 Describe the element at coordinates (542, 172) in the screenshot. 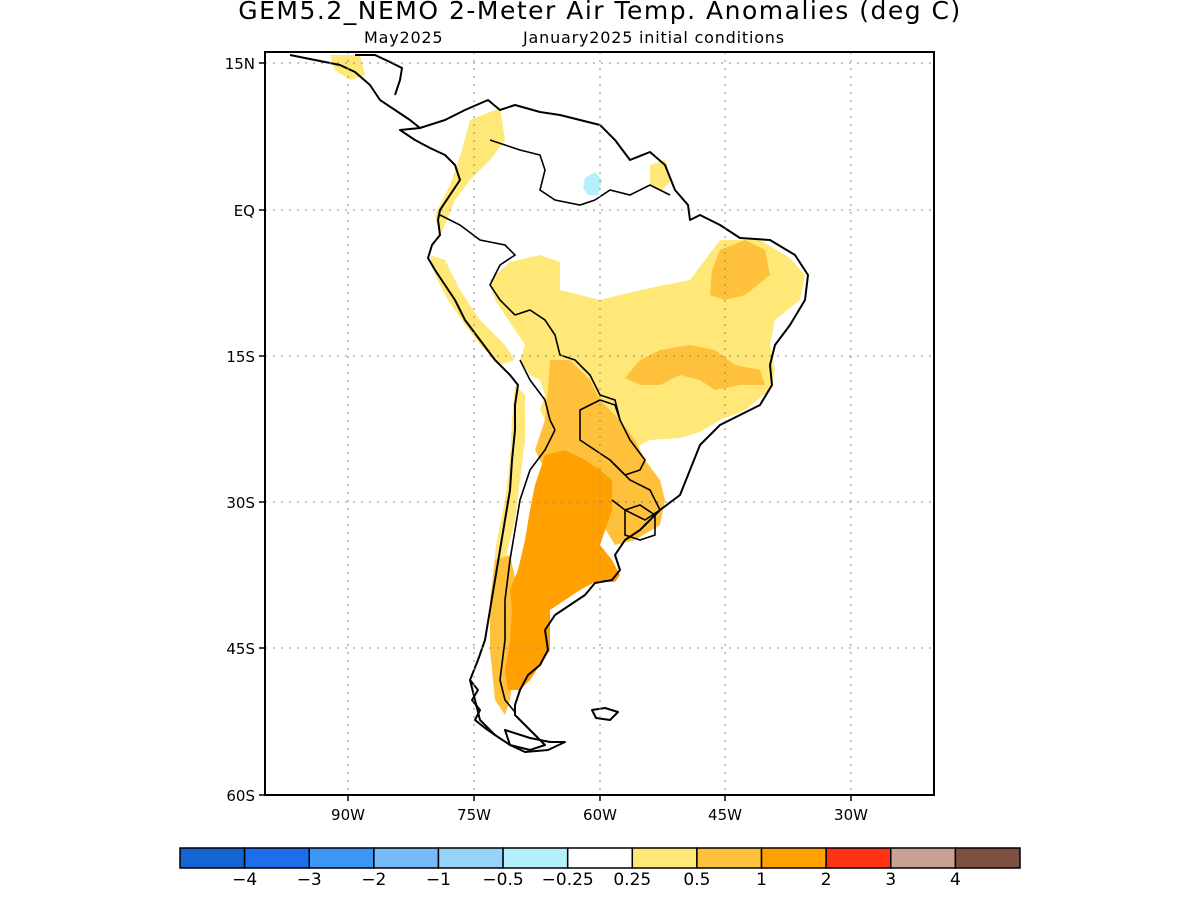

I see `border-colombia-venezuela` at that location.